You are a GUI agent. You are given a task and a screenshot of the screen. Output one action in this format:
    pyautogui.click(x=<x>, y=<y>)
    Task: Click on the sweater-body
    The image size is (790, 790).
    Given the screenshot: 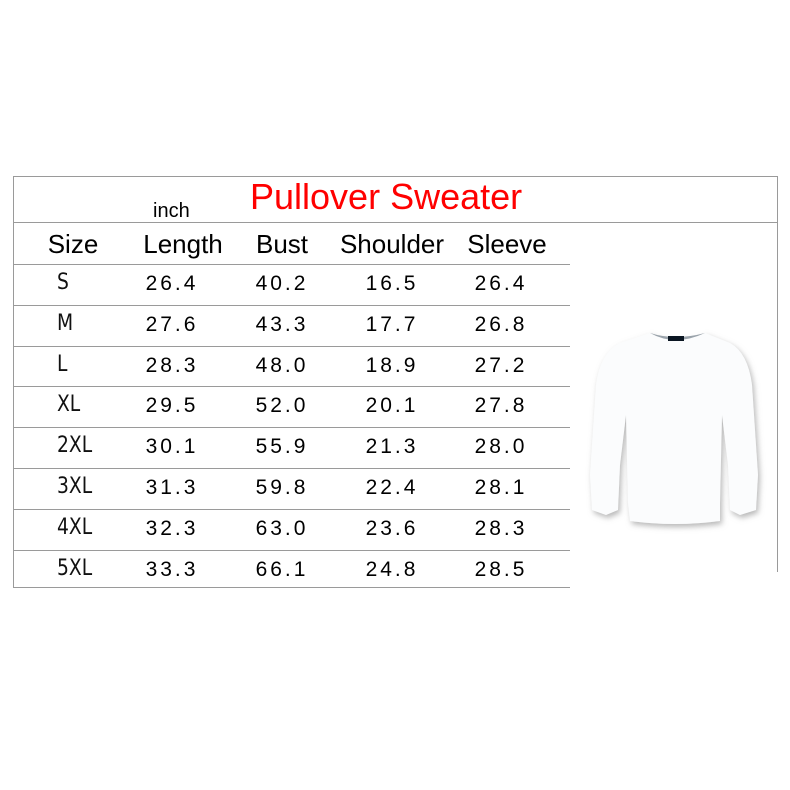 What is the action you would take?
    pyautogui.click(x=674, y=428)
    